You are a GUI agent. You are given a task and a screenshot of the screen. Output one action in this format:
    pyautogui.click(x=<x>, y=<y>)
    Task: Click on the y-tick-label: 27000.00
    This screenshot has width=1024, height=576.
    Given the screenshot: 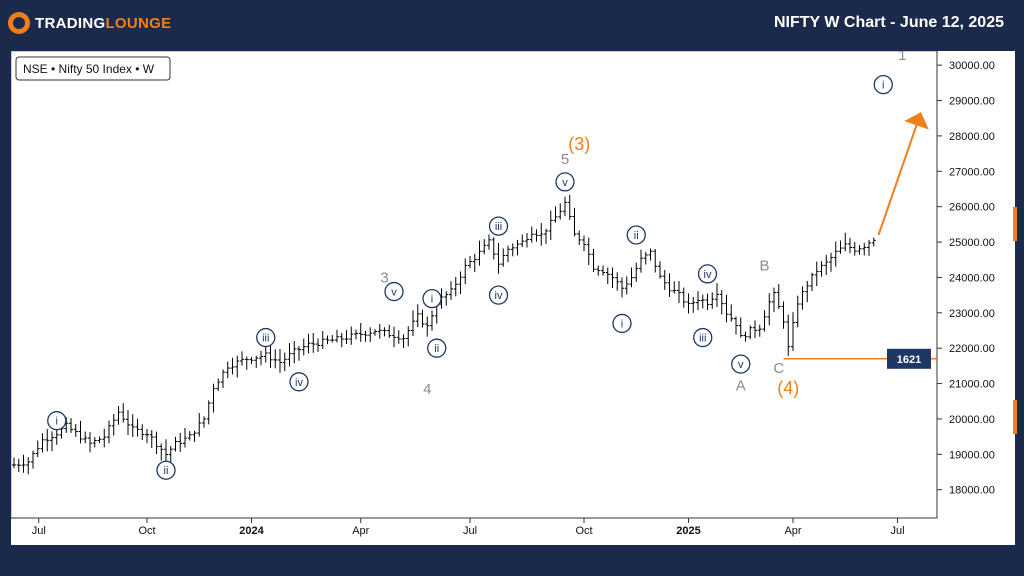 What is the action you would take?
    pyautogui.click(x=972, y=172)
    